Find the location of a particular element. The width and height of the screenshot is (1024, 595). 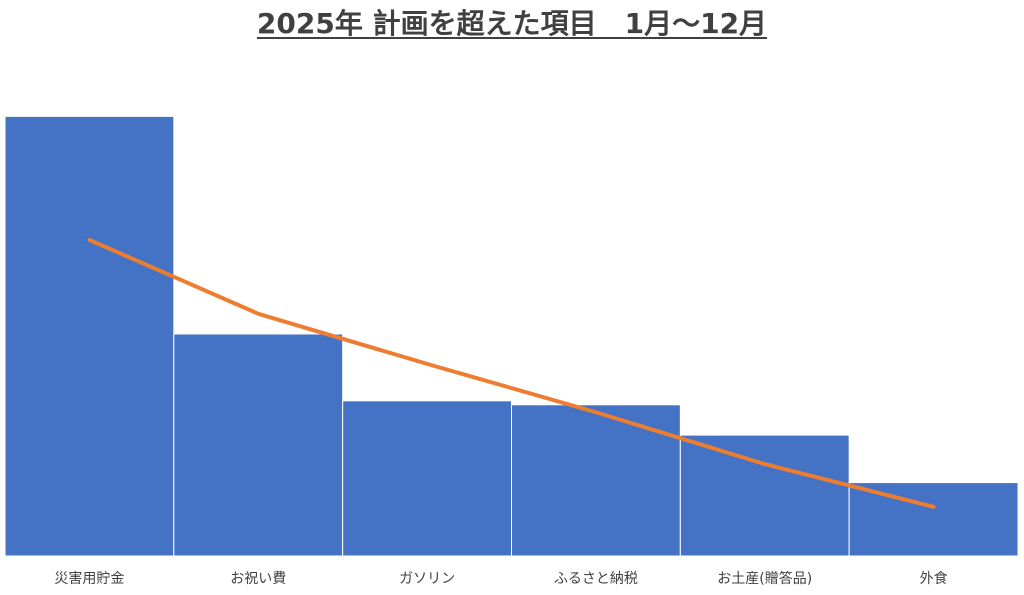

x-tick-label: 外食 is located at coordinates (934, 578).